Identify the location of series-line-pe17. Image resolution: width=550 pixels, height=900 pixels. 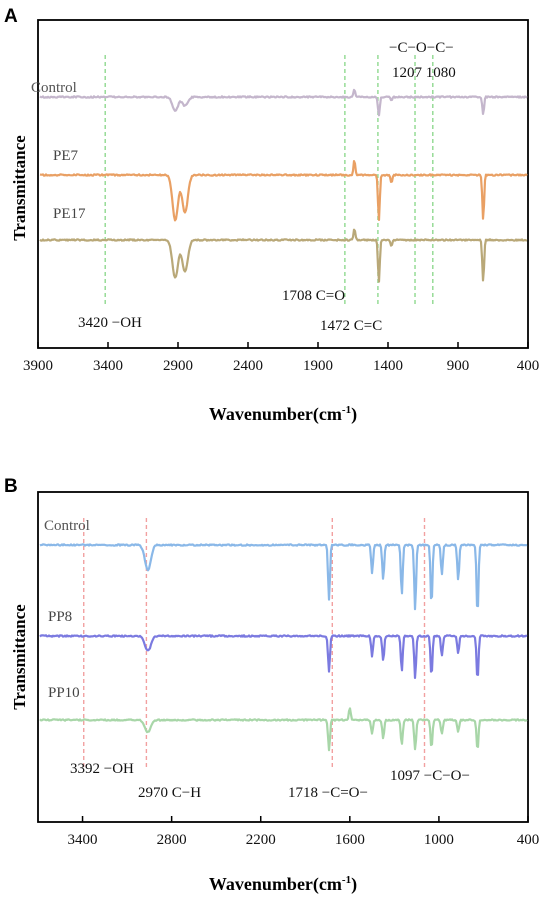
(283, 255).